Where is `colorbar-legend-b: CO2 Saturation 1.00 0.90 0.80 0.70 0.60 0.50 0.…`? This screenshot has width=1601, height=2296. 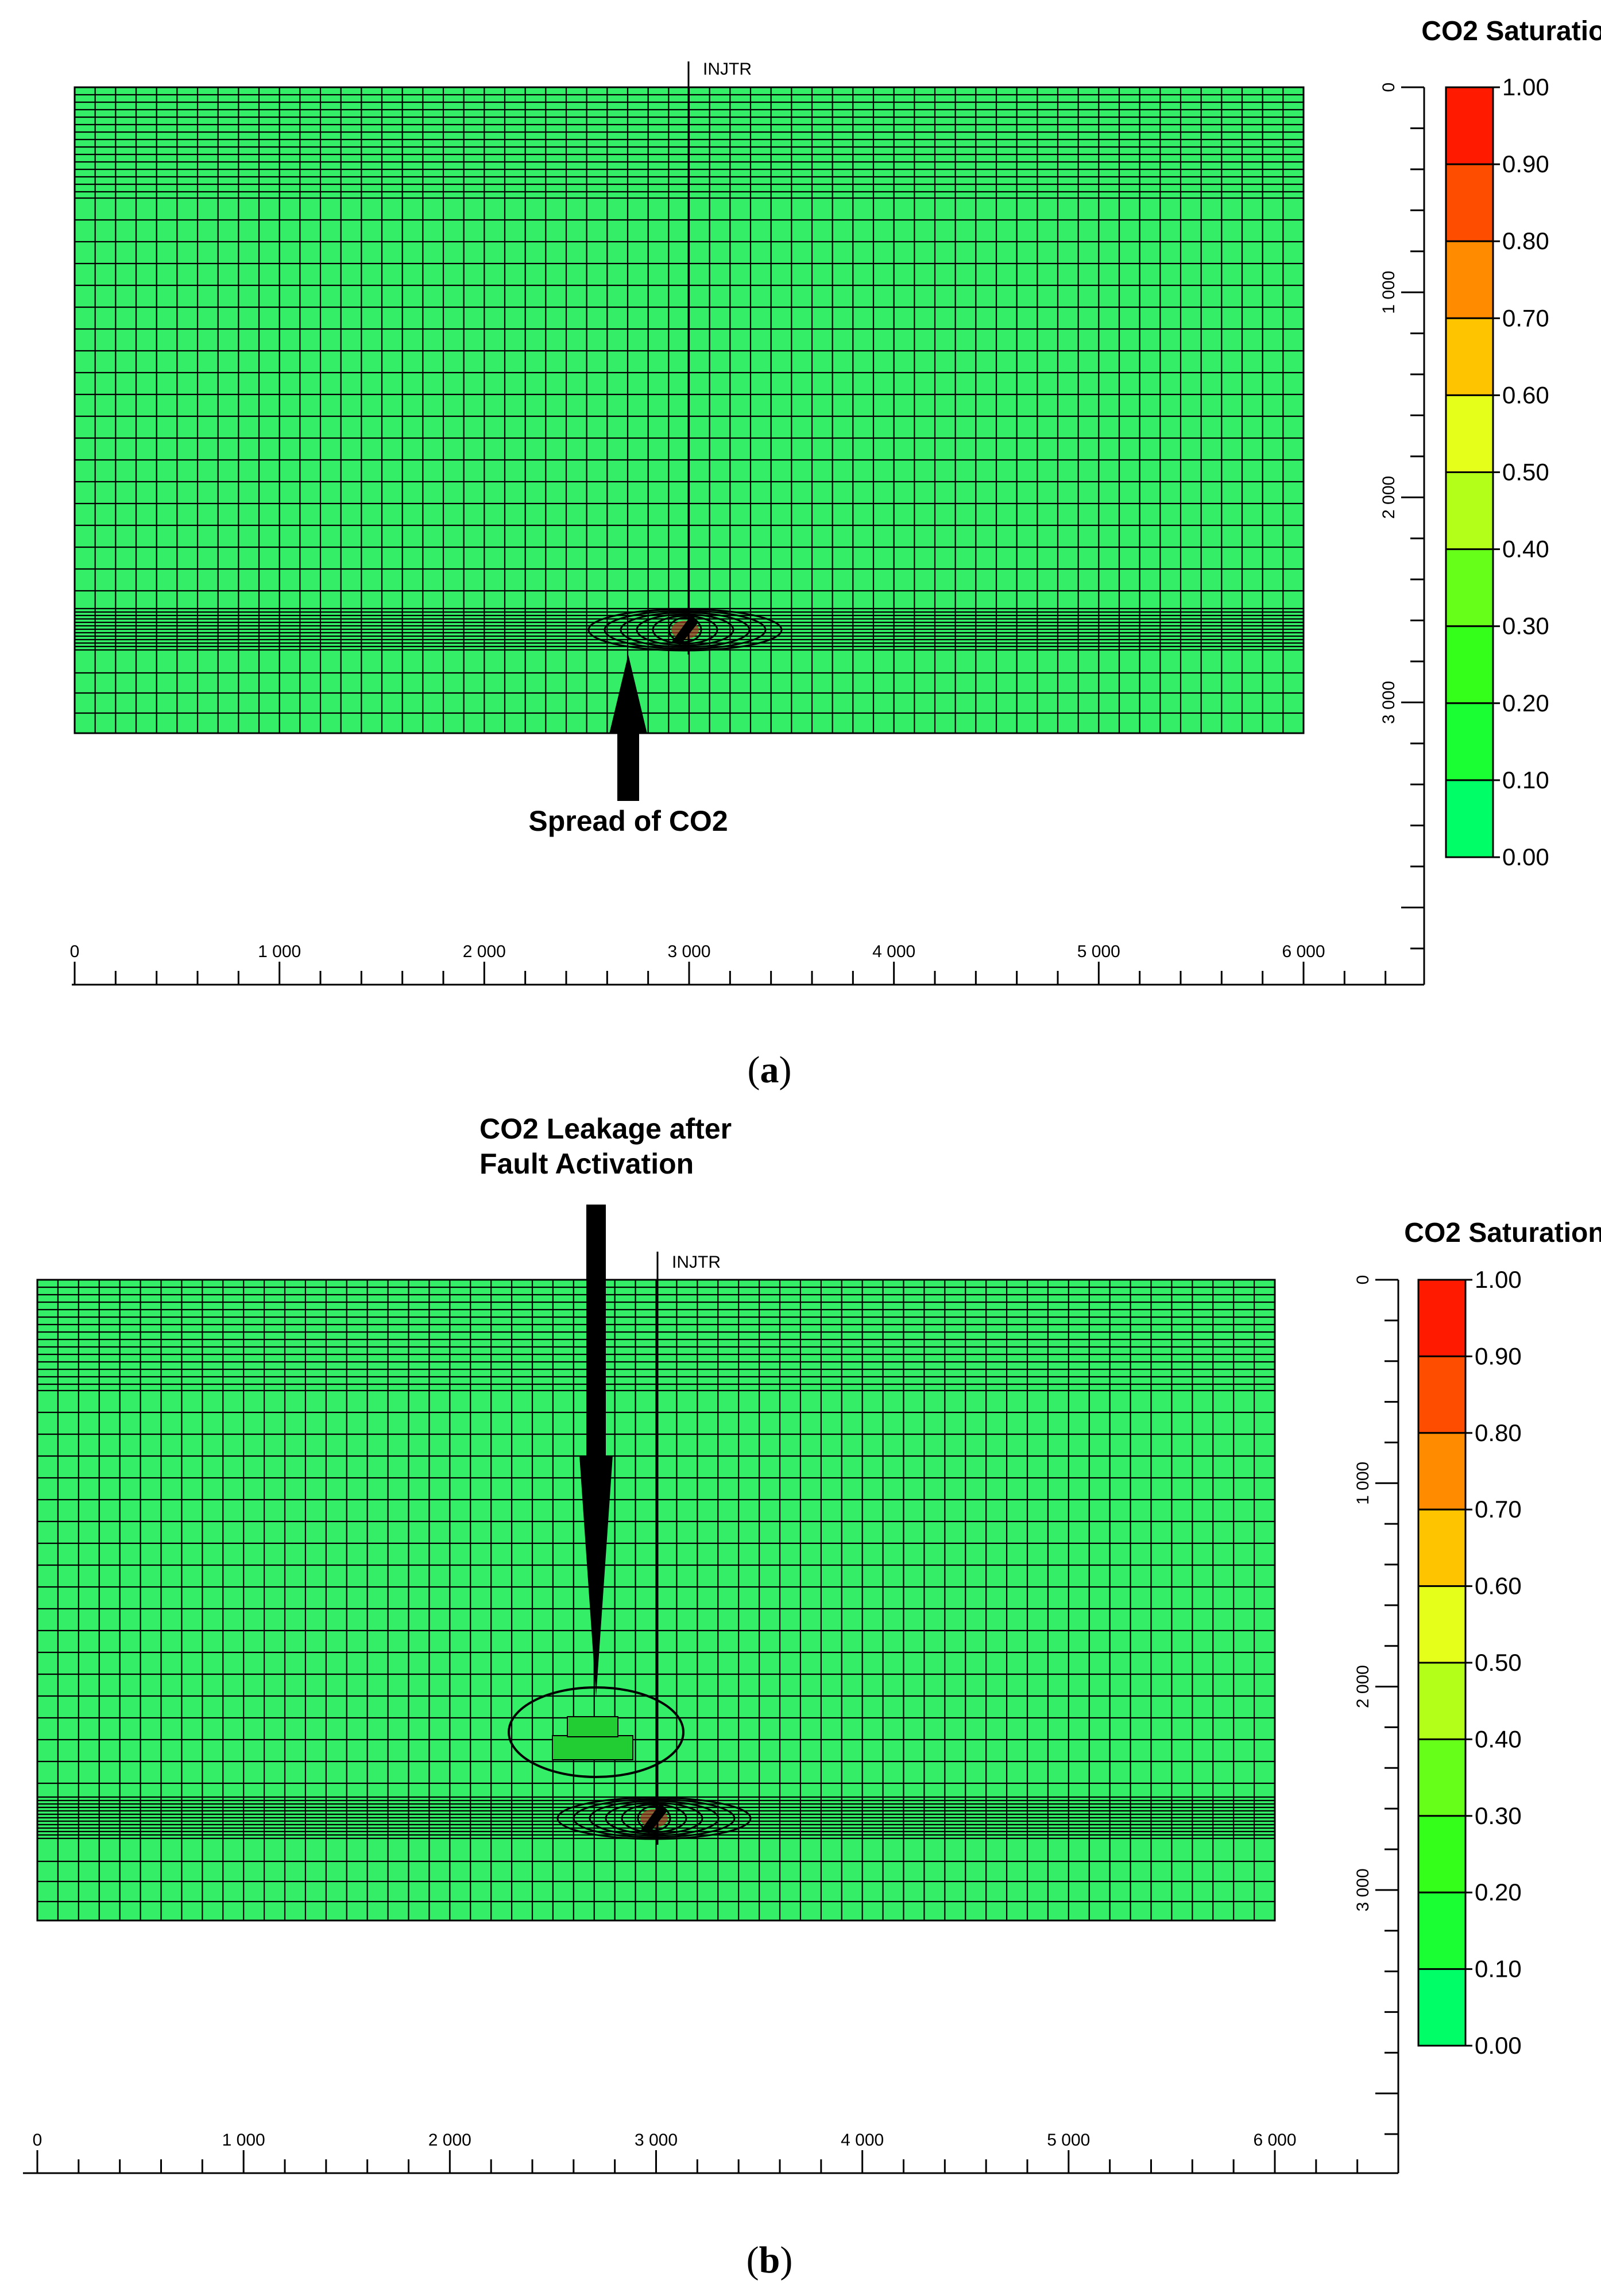 colorbar-legend-b: CO2 Saturation 1.00 0.90 0.80 0.70 0.60 0.50 0.… is located at coordinates (1502, 1639).